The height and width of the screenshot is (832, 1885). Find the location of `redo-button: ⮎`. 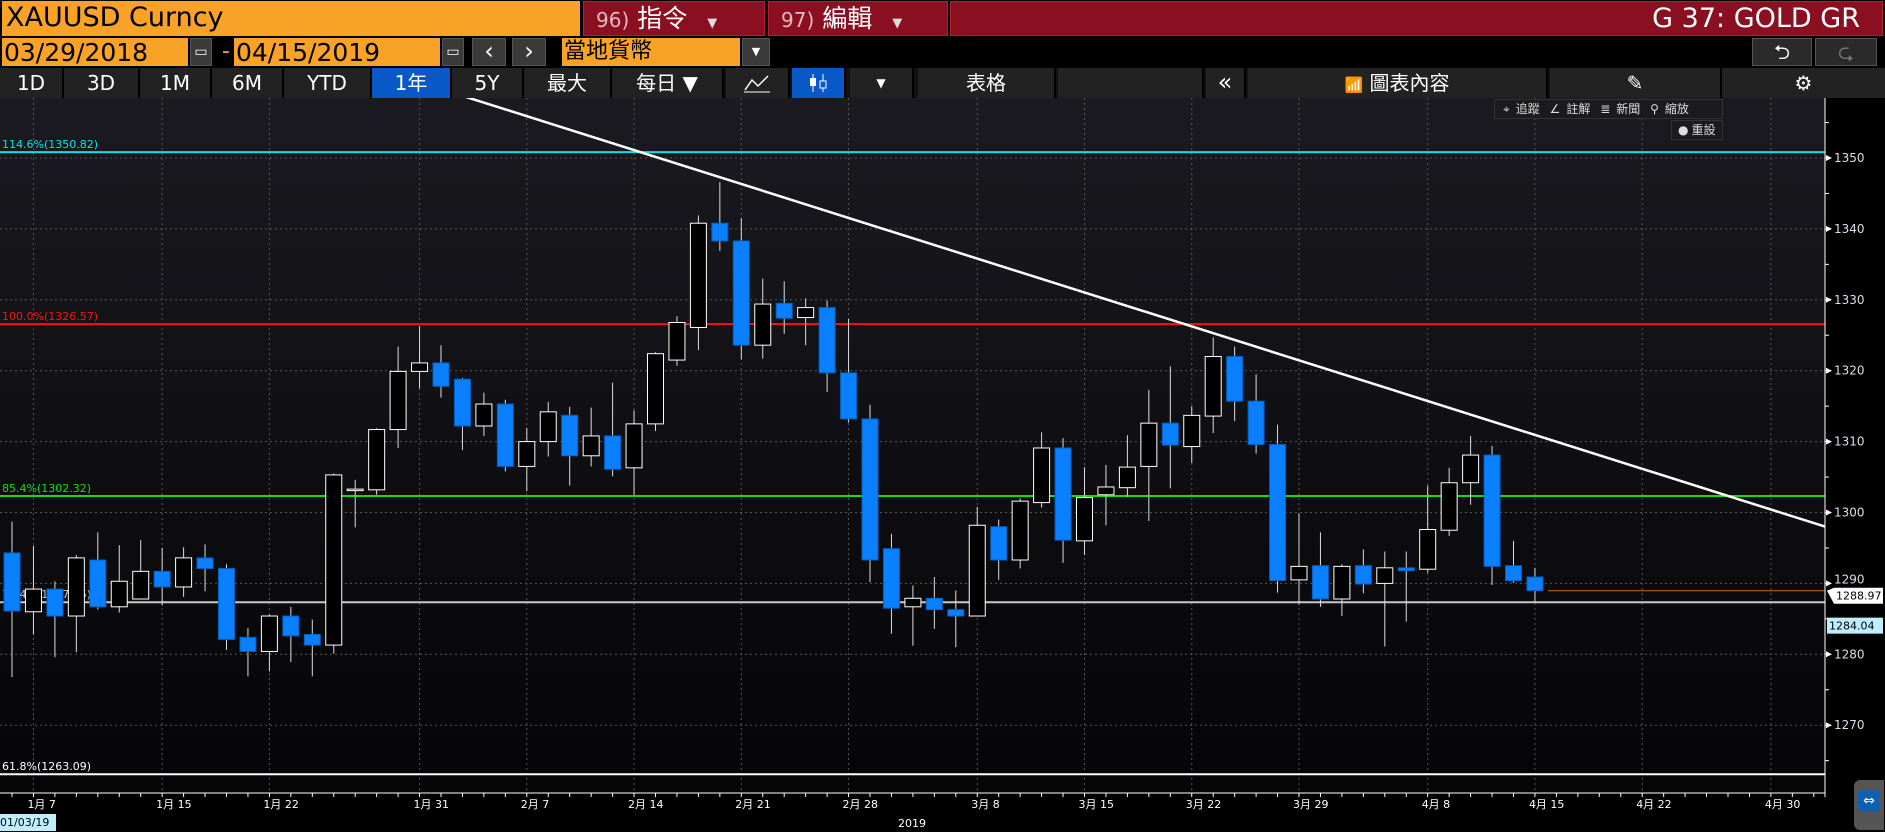

redo-button: ⮎ is located at coordinates (1846, 52).